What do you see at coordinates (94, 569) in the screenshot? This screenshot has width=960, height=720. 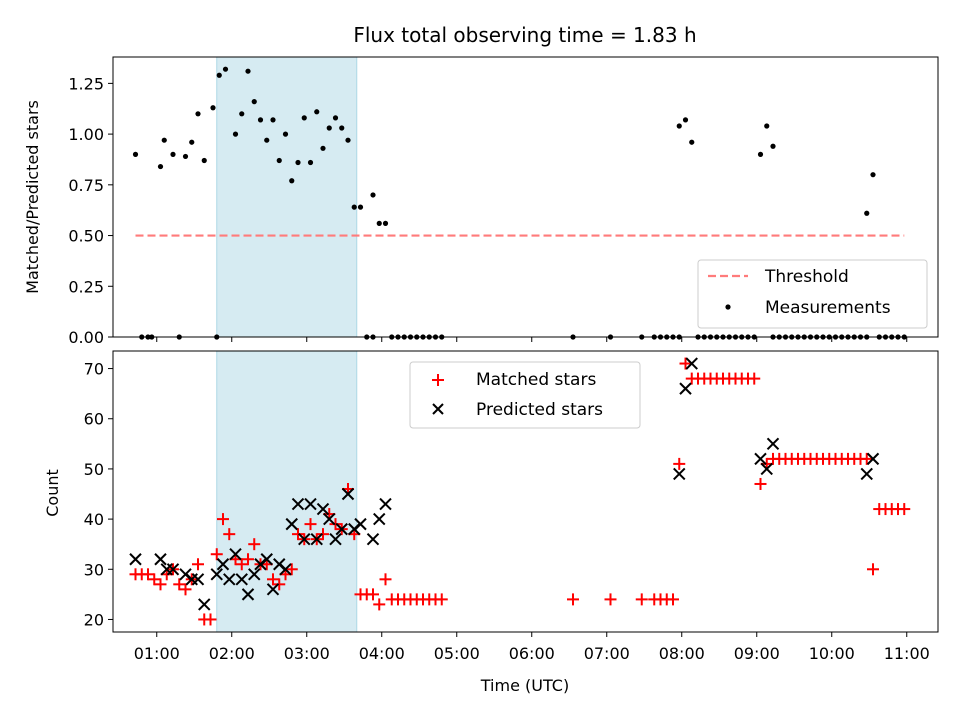 I see `y-tick-label: 30` at bounding box center [94, 569].